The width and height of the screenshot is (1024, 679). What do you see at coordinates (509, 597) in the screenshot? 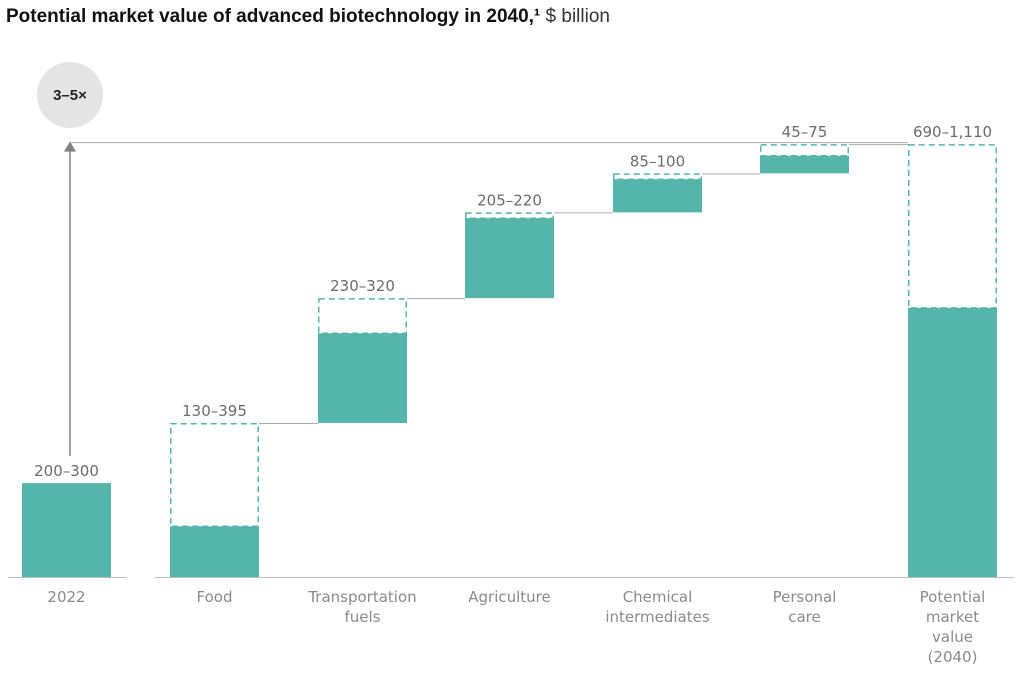
I see `category-label-3-0: Agriculture` at bounding box center [509, 597].